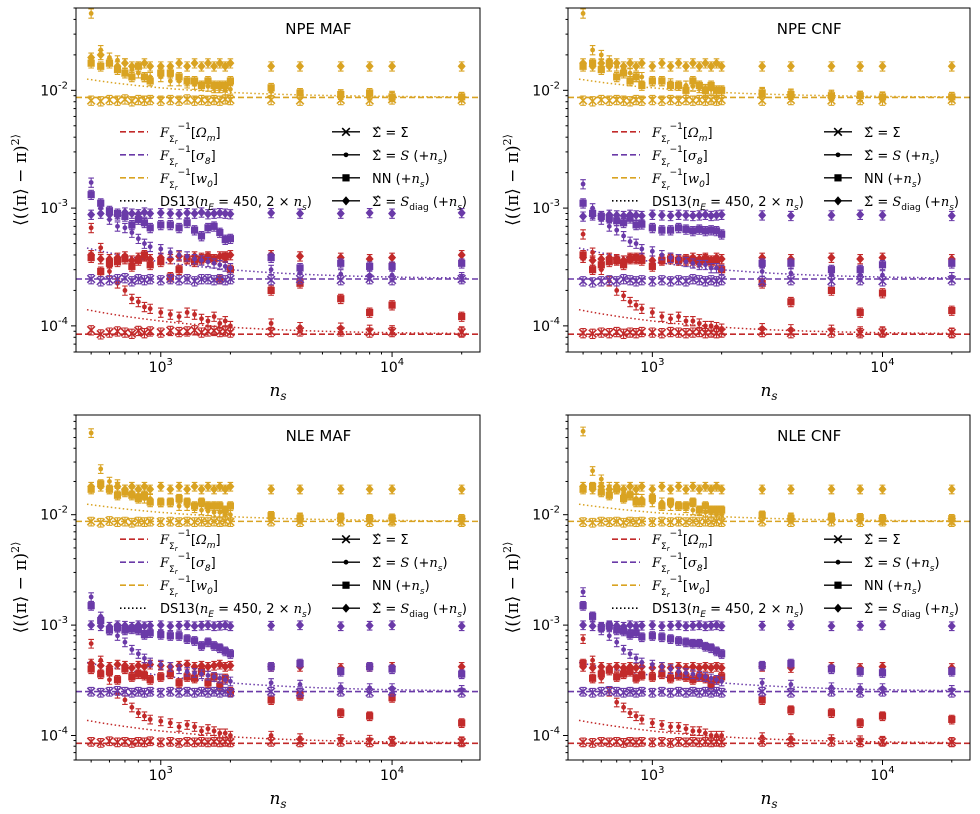 Image resolution: width=980 pixels, height=814 pixels. What do you see at coordinates (236, 204) in the screenshot?
I see `legend-label: DS13(nE = 450, 2 × ns)` at bounding box center [236, 204].